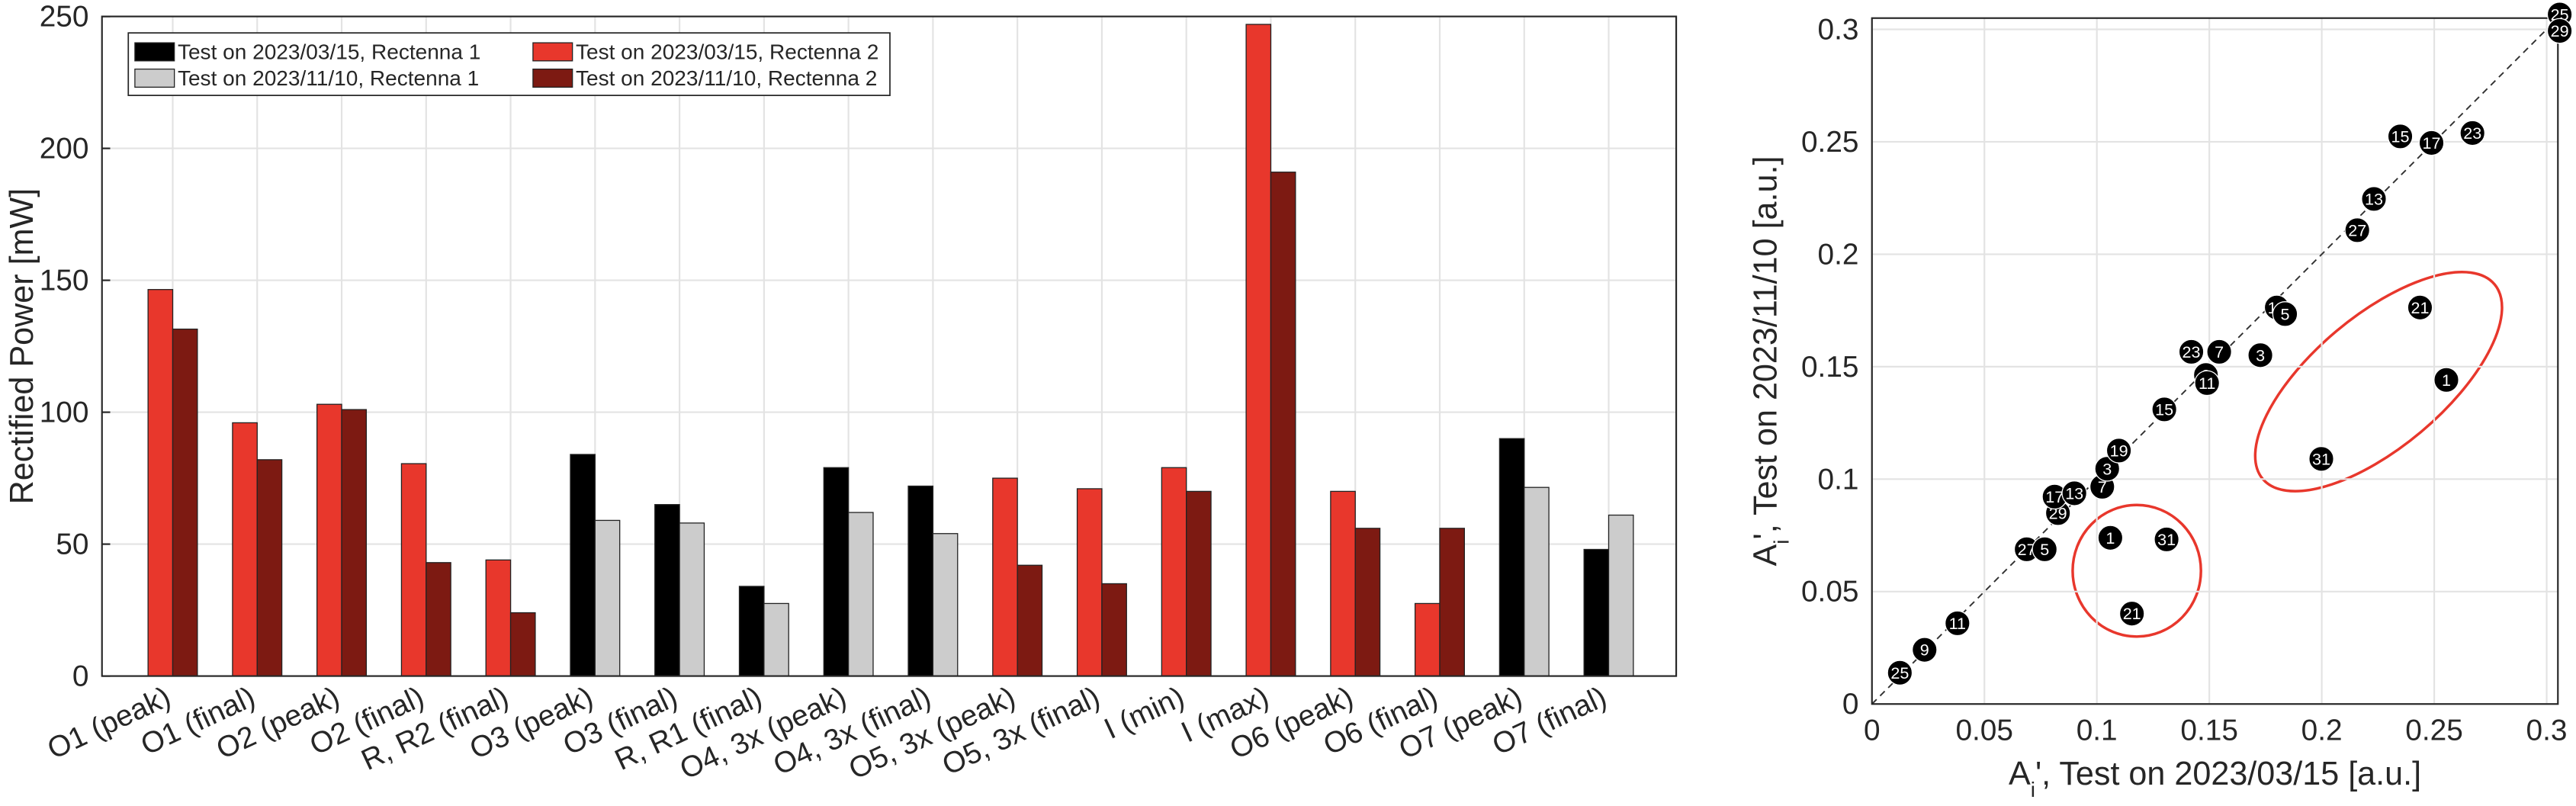 This screenshot has height=806, width=2576. Describe the element at coordinates (1145, 712) in the screenshot. I see `x-tick-label: I (min)` at that location.